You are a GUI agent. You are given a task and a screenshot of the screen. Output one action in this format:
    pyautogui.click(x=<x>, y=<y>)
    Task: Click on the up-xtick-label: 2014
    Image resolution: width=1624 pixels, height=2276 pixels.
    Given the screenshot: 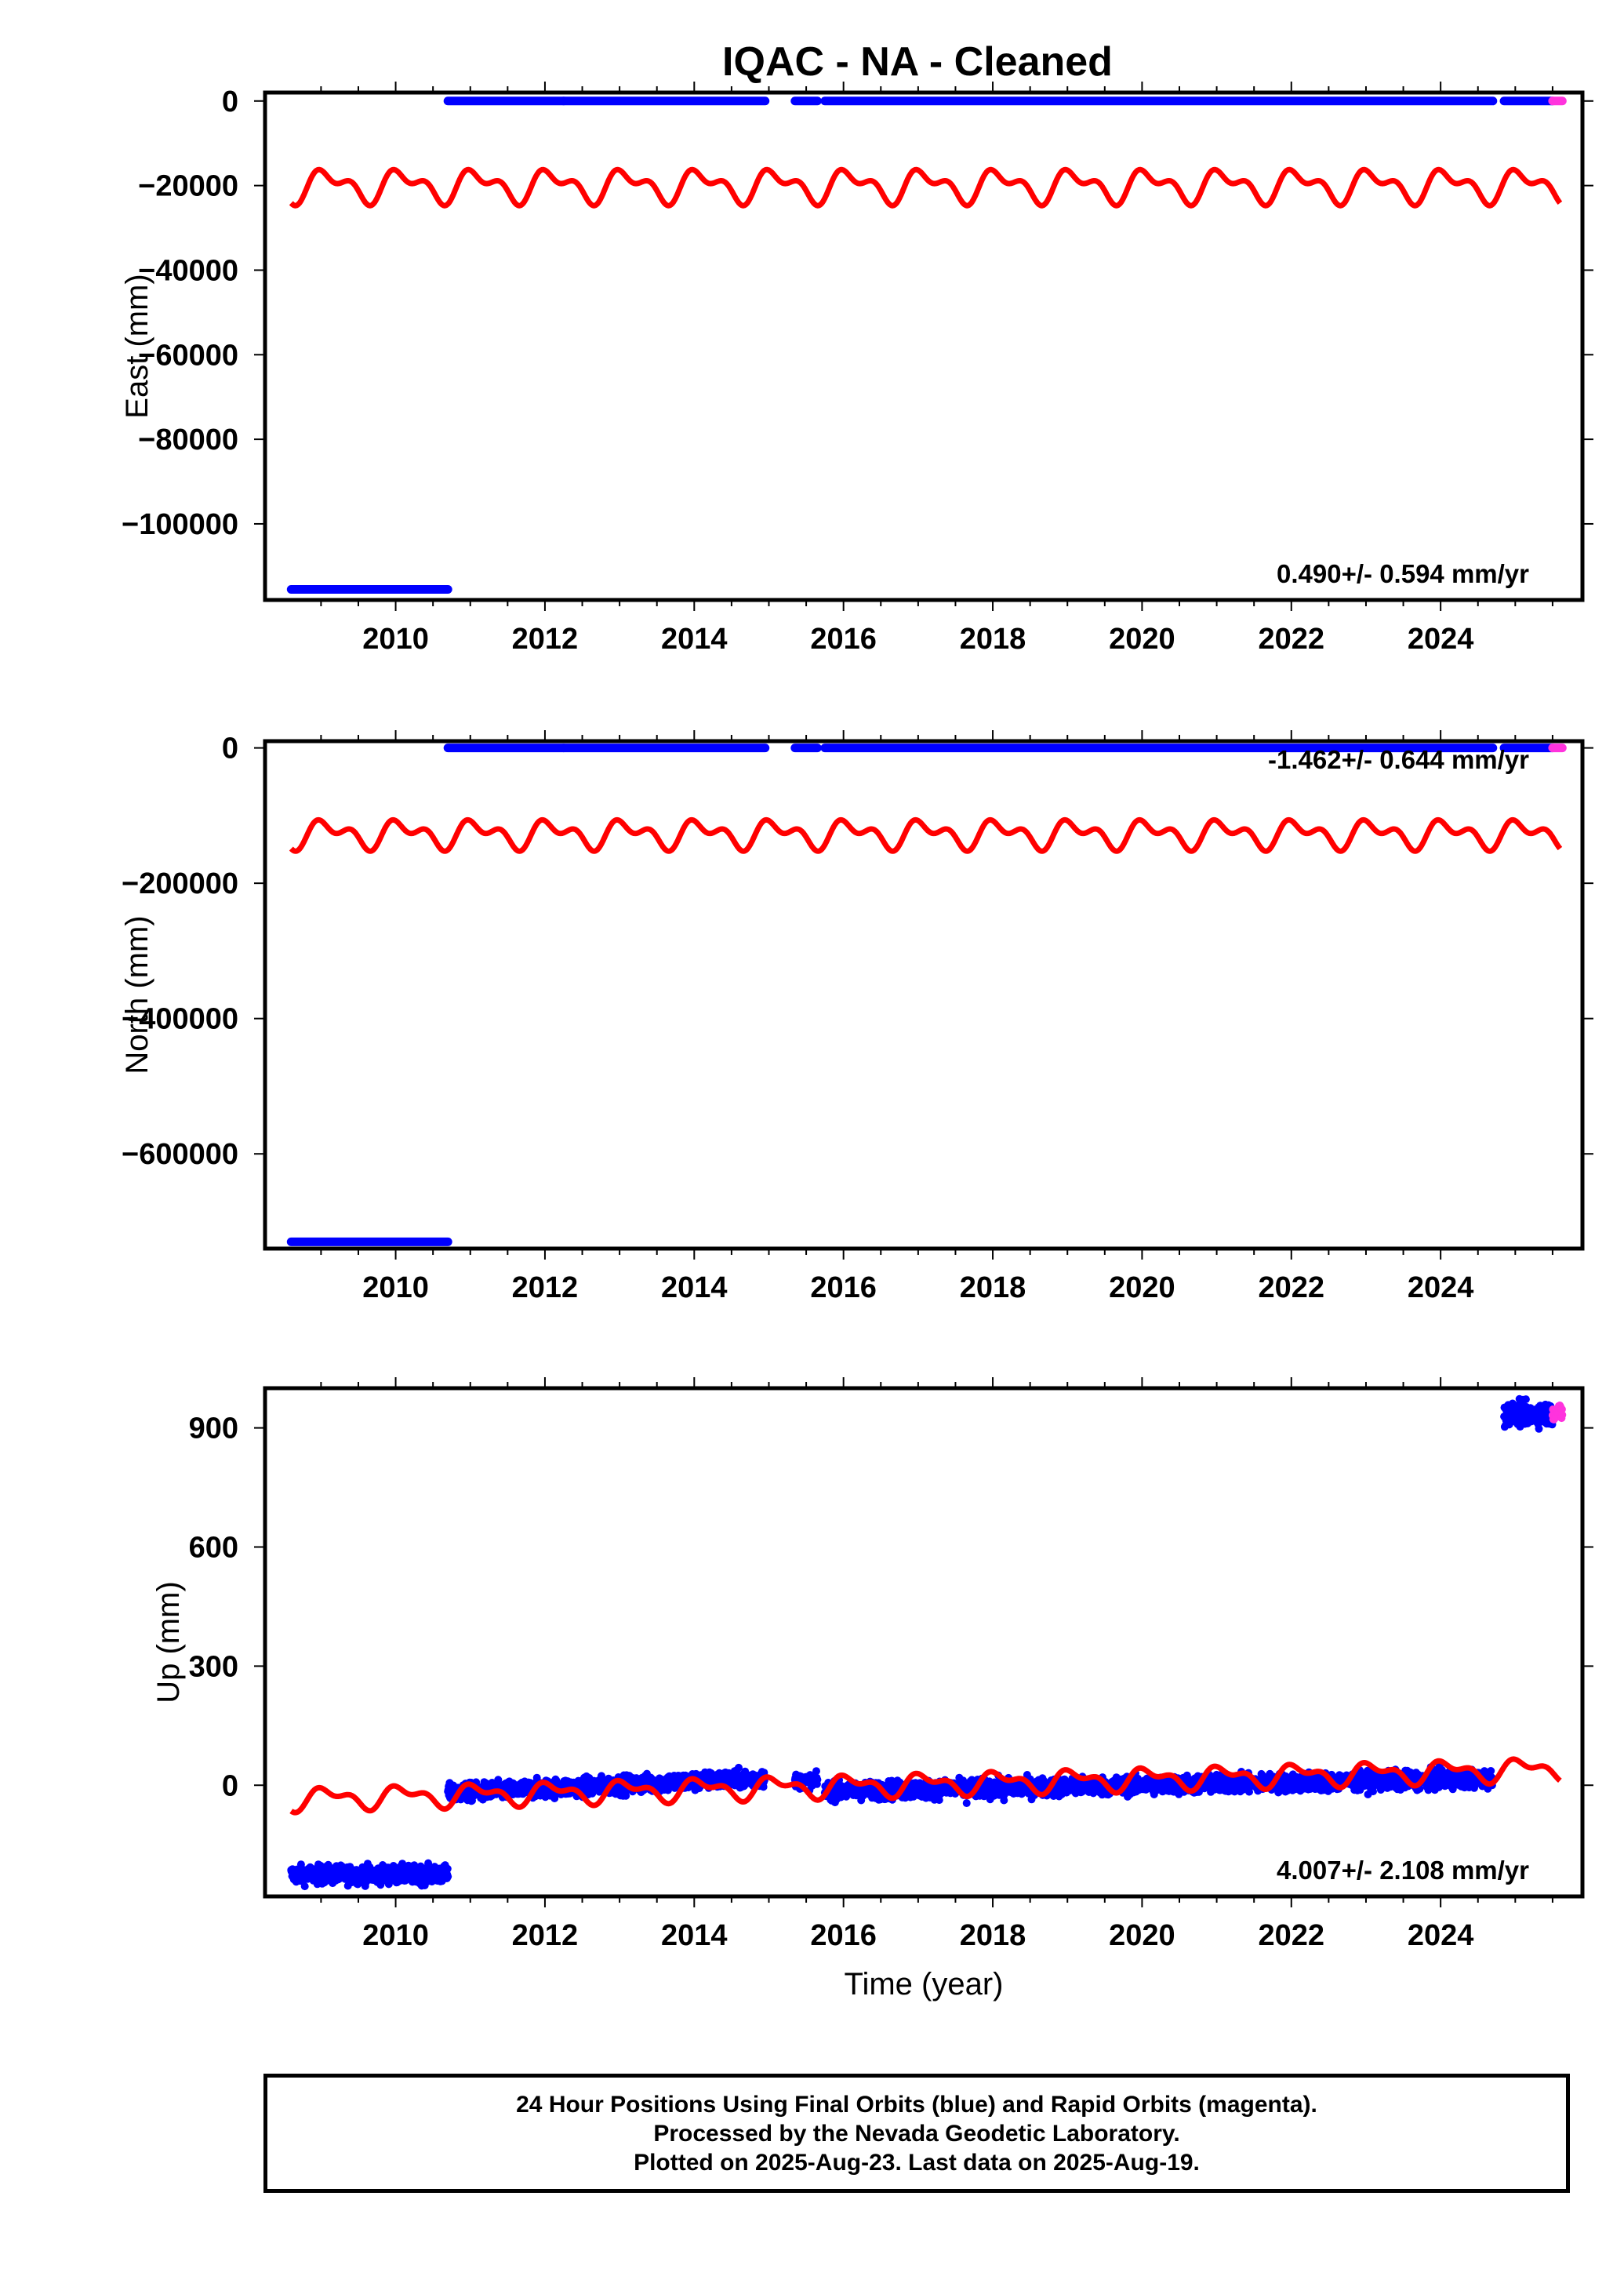 What is the action you would take?
    pyautogui.click(x=695, y=1936)
    